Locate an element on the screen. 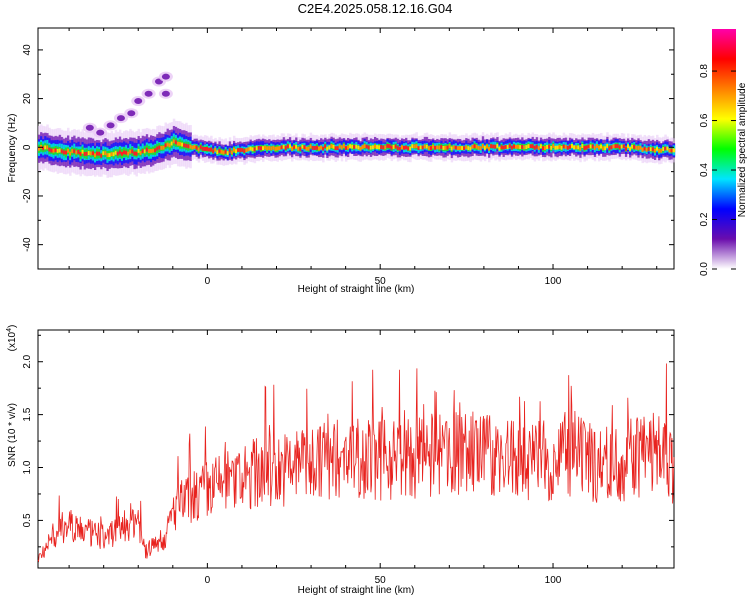  snr-y-multiplier: (x104) is located at coordinates (12, 338).